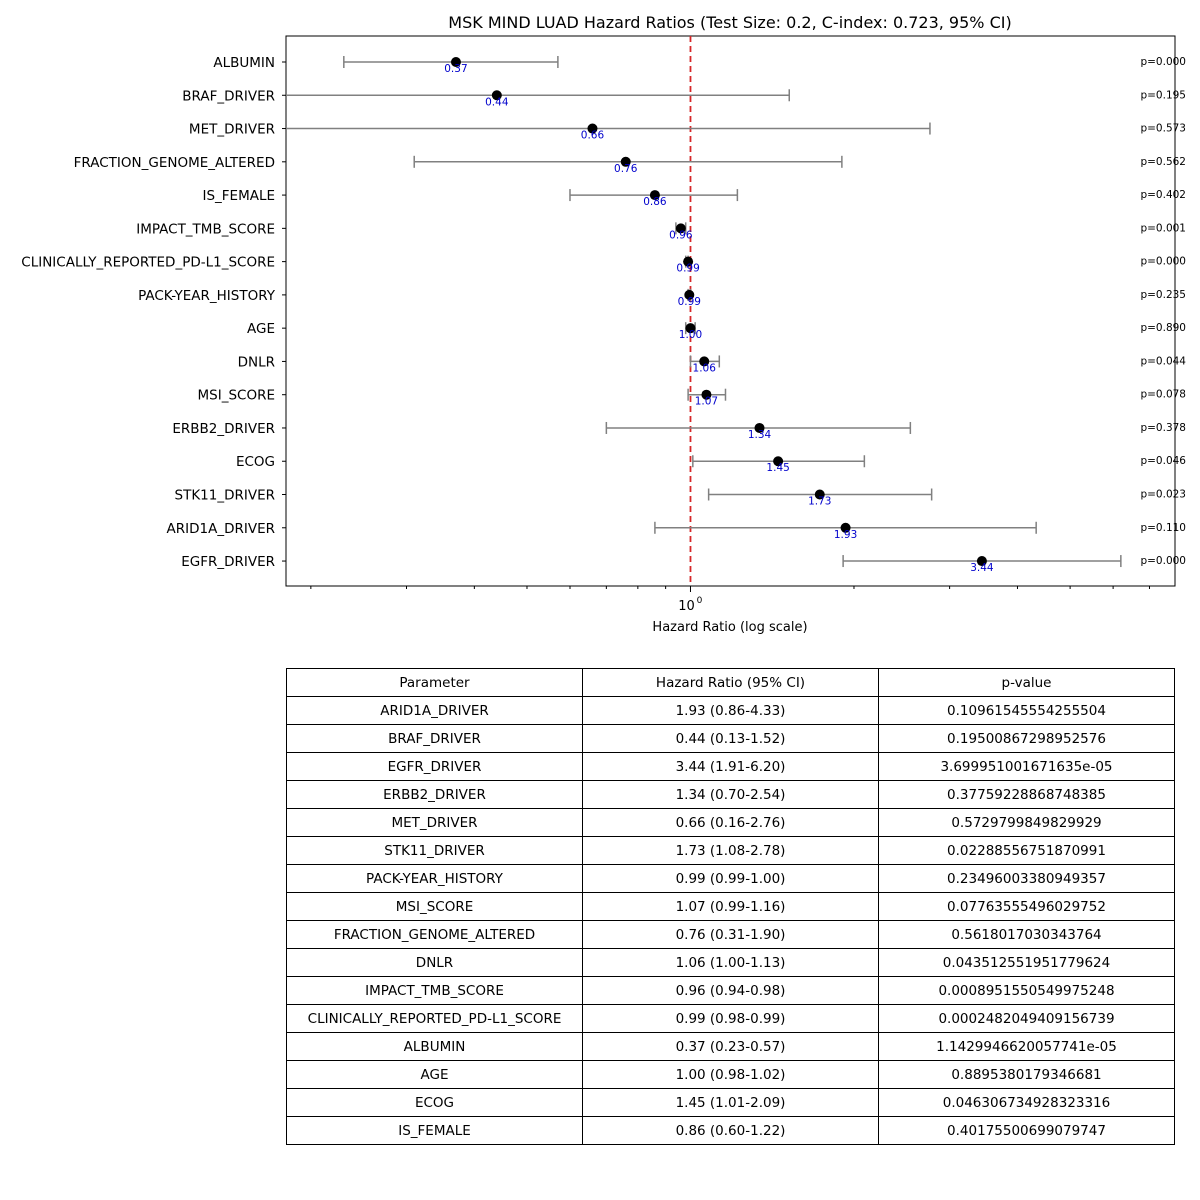 The height and width of the screenshot is (1200, 1200). Describe the element at coordinates (730, 766) in the screenshot. I see `table-cell: 3.44 (1.91-6.20)` at that location.